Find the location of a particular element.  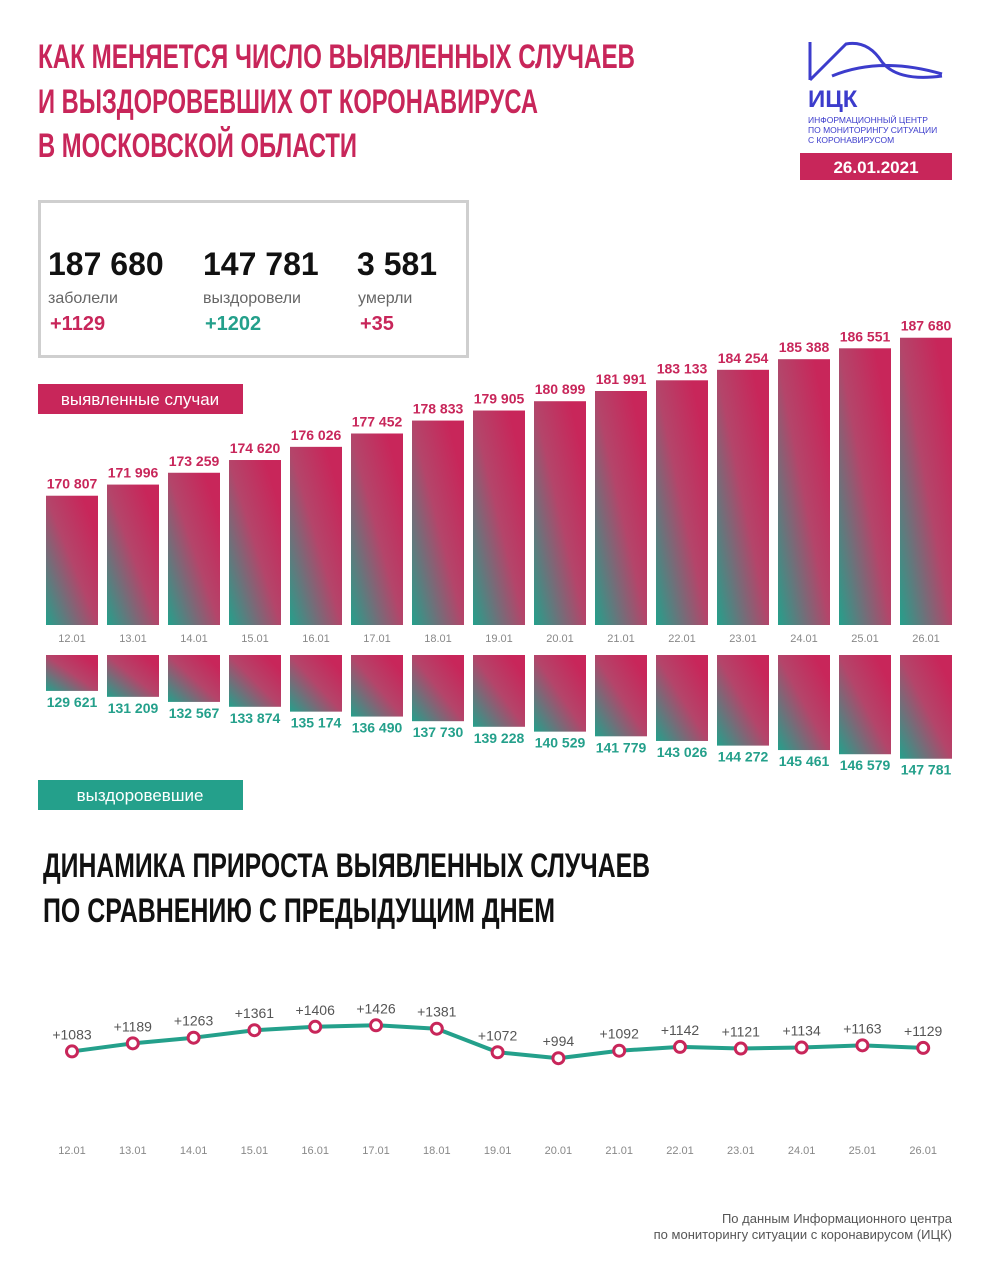

stat-label: заболели is located at coordinates (83, 298).